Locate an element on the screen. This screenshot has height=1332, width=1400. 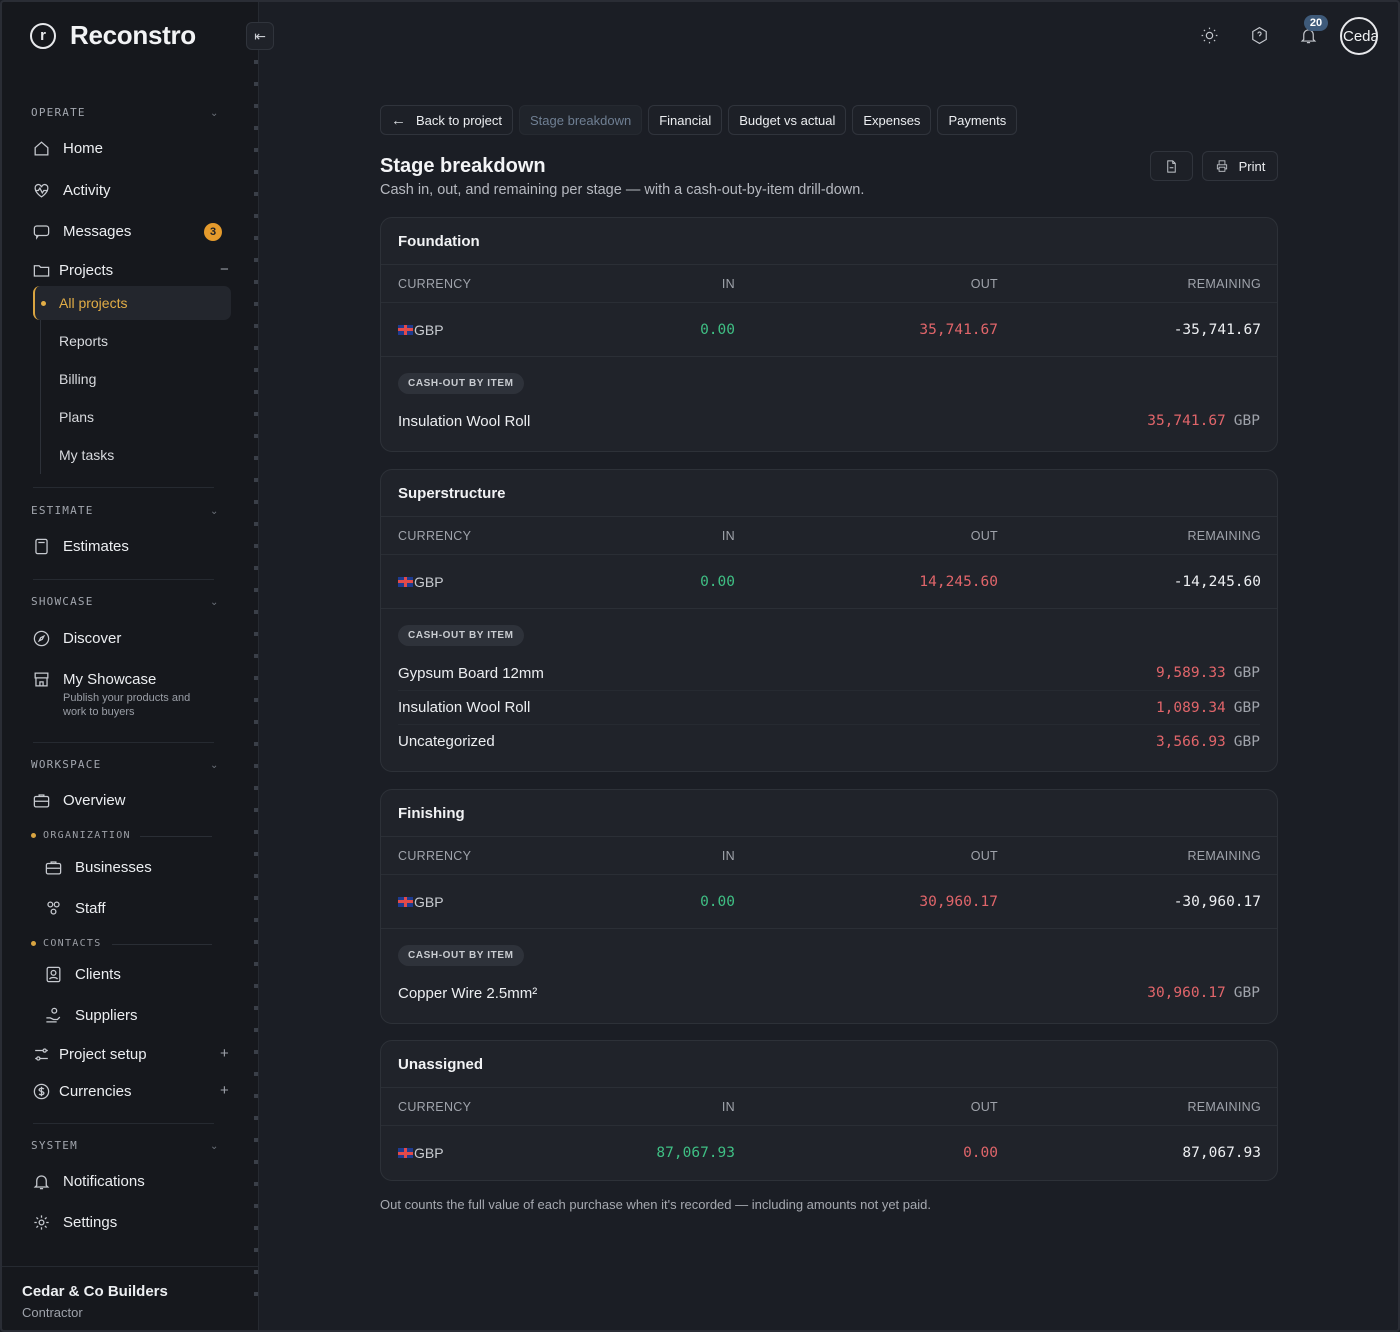
nav-currencies: Currencies is located at coordinates (81, 1091).